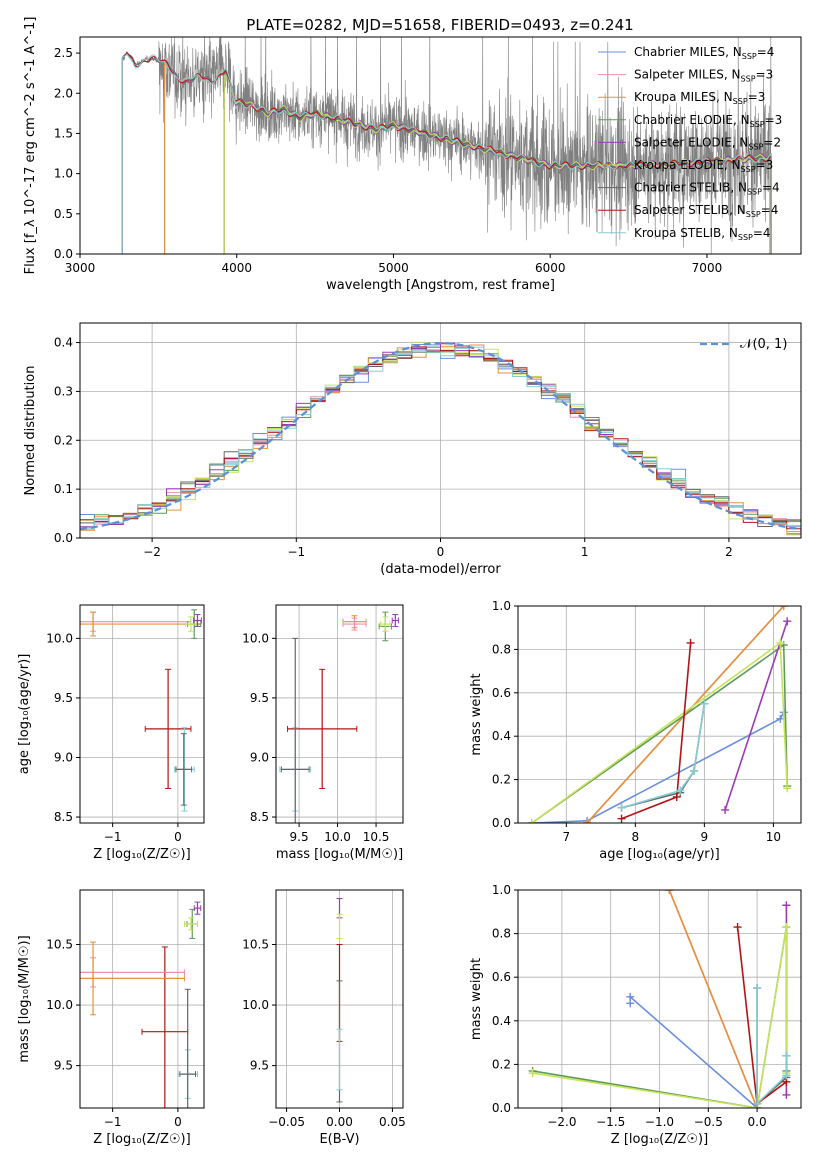 The width and height of the screenshot is (819, 1170). What do you see at coordinates (501, 977) in the screenshot?
I see `y-tick-label: 0.6` at bounding box center [501, 977].